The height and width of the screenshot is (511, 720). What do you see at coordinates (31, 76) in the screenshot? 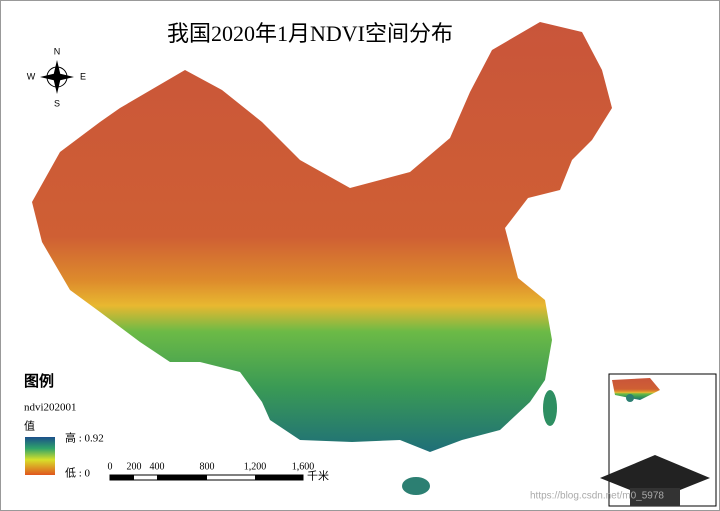
I see `compass-w: W` at bounding box center [31, 76].